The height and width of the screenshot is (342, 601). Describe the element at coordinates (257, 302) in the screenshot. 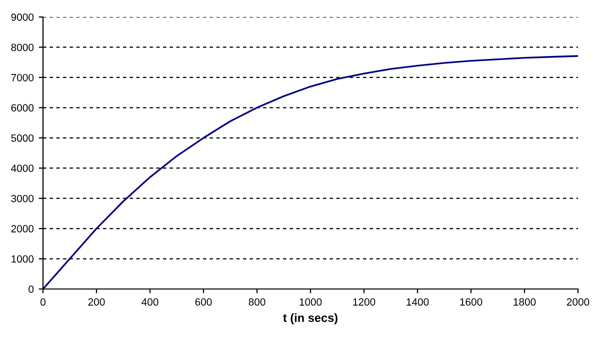

I see `x-tick-label: 800` at that location.